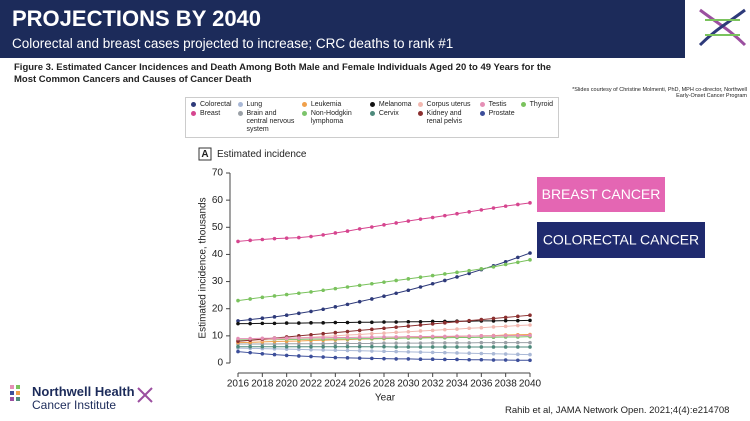 The height and width of the screenshot is (421, 750). I want to click on x-axis-label: Year, so click(385, 398).